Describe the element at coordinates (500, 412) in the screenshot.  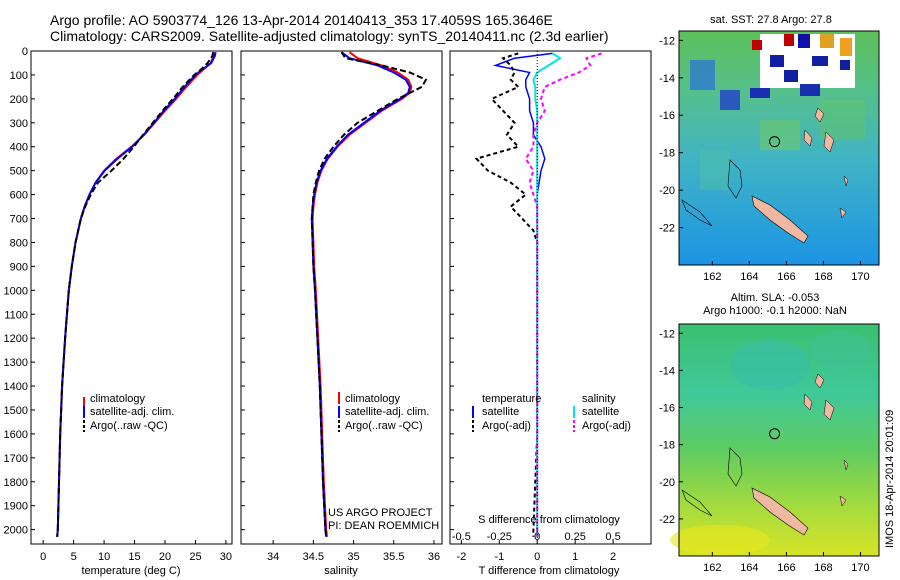
I see `legend-label-t-satellite: satellite` at that location.